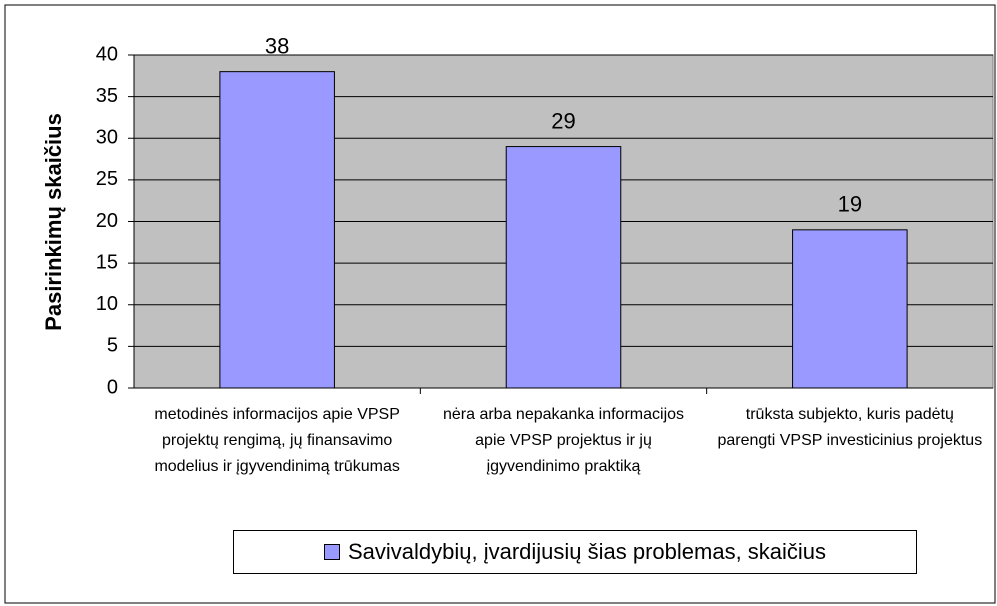 The height and width of the screenshot is (606, 997). I want to click on y-tick-label: 0, so click(112, 387).